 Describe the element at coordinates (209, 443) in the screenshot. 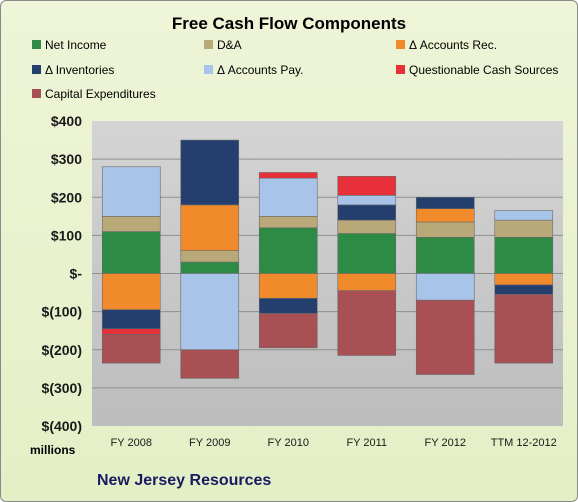

I see `x-tick-label: FY 2009` at that location.